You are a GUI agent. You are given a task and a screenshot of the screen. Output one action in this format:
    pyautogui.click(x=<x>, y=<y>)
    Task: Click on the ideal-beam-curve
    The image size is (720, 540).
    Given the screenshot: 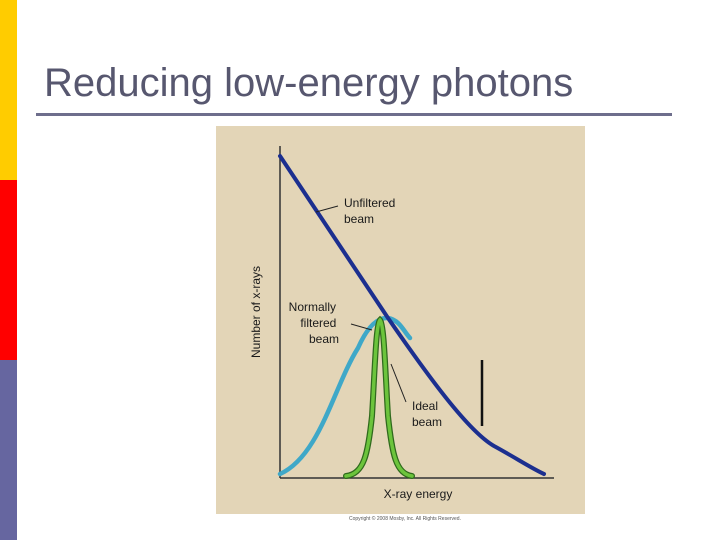 What is the action you would take?
    pyautogui.click(x=379, y=397)
    